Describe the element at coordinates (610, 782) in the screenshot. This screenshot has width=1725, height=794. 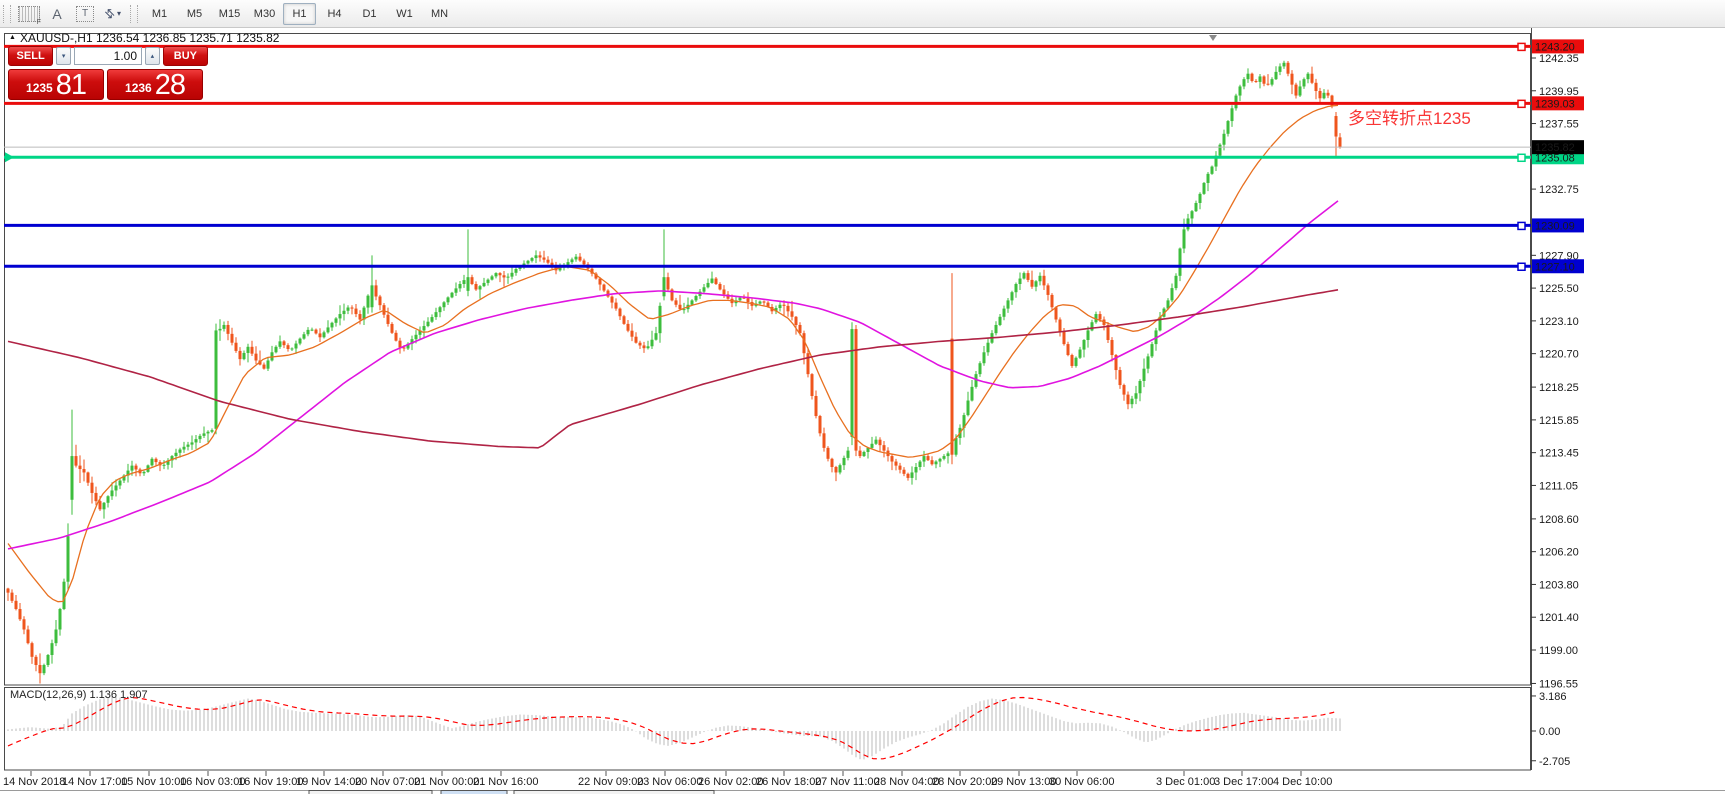
I see `time-tick-label: 22 Nov 09:00` at that location.